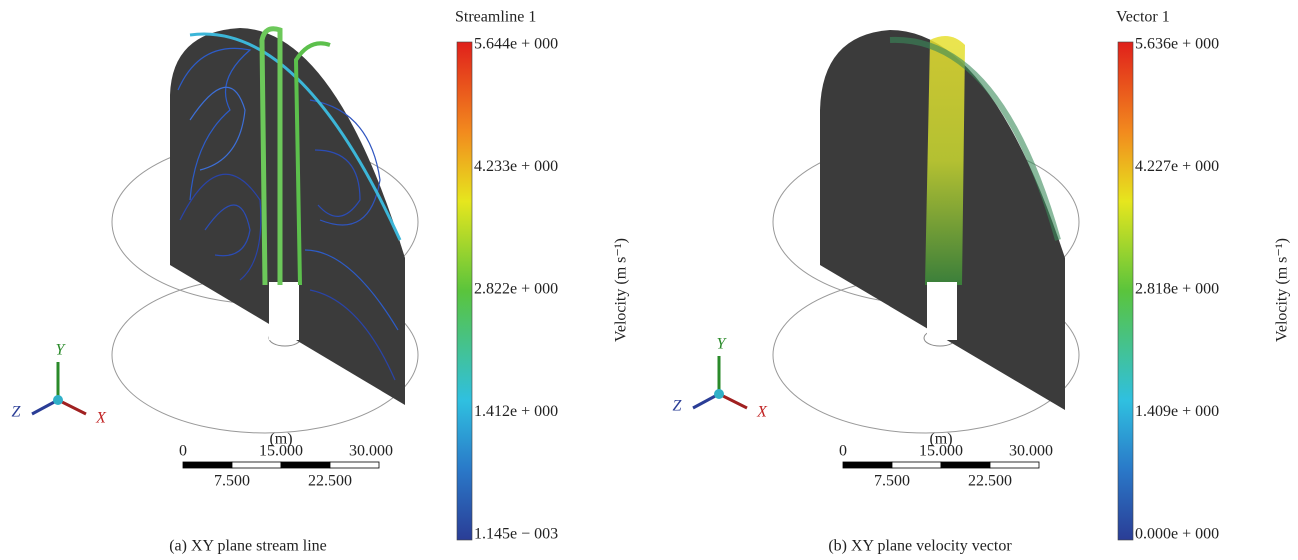 The width and height of the screenshot is (1298, 560). I want to click on legend-title: Streamline 1, so click(495, 17).